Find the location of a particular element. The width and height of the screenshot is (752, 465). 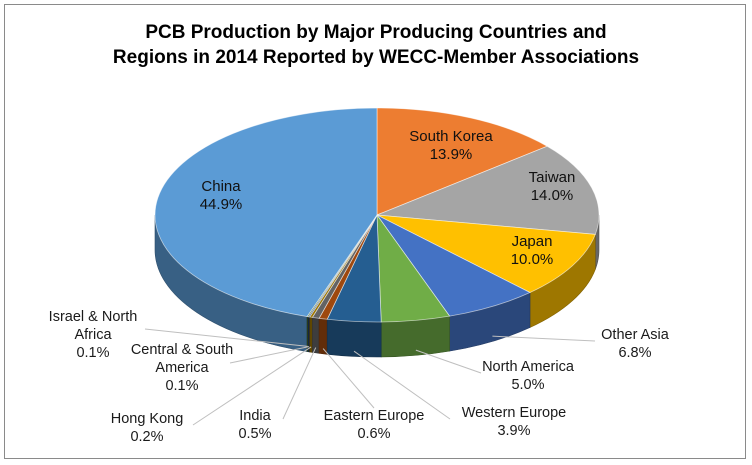

leader-lines is located at coordinates (370, 377).